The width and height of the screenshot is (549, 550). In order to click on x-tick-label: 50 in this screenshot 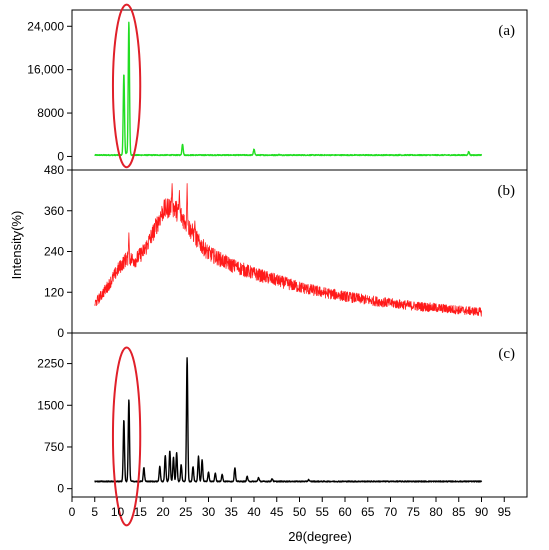, I will do `click(300, 512)`.